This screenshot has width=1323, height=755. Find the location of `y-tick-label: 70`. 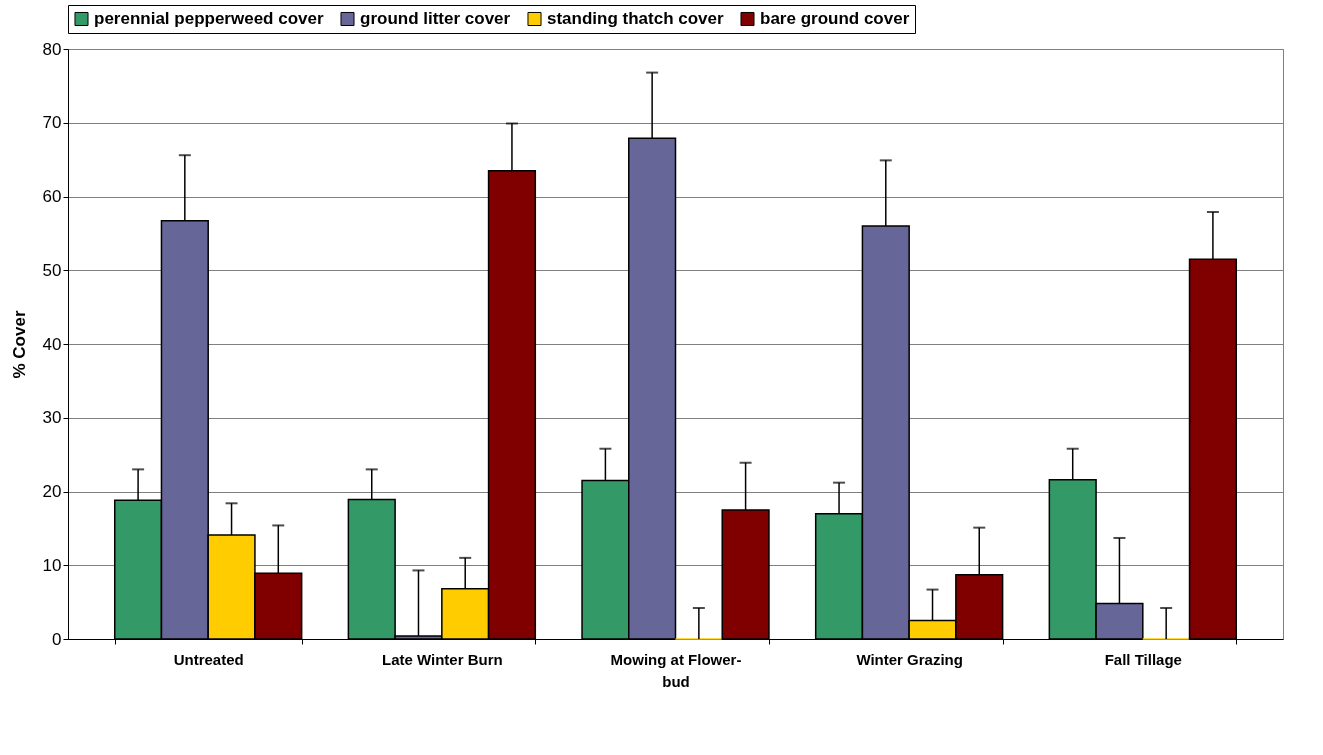

y-tick-label: 70 is located at coordinates (52, 123).